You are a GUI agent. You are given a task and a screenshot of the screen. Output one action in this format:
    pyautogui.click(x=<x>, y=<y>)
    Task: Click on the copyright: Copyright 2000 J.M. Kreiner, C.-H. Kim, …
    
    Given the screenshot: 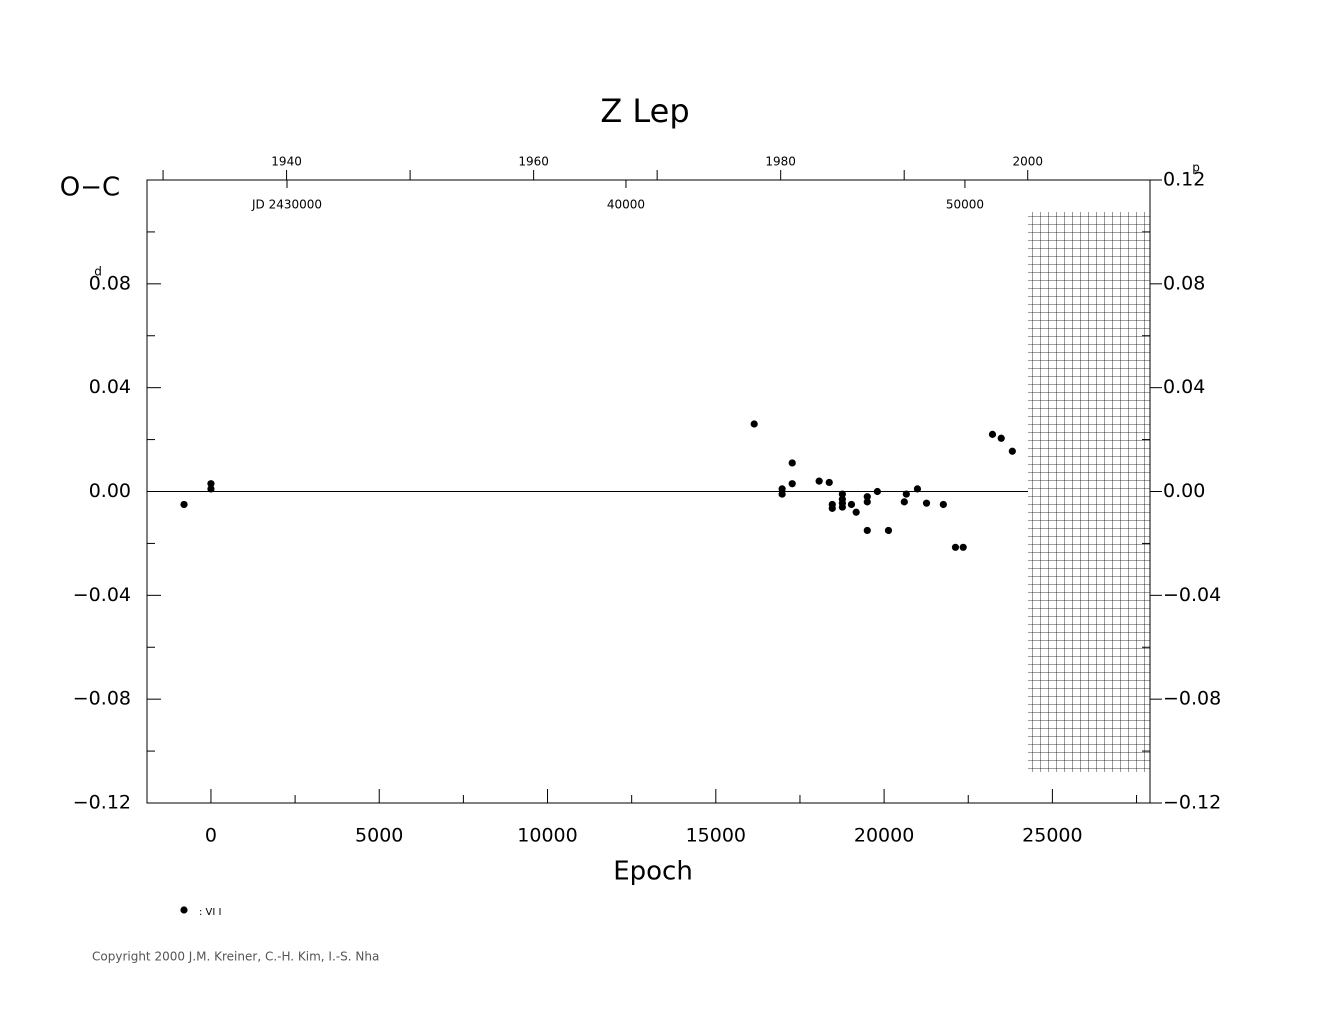 What is the action you would take?
    pyautogui.click(x=235, y=957)
    